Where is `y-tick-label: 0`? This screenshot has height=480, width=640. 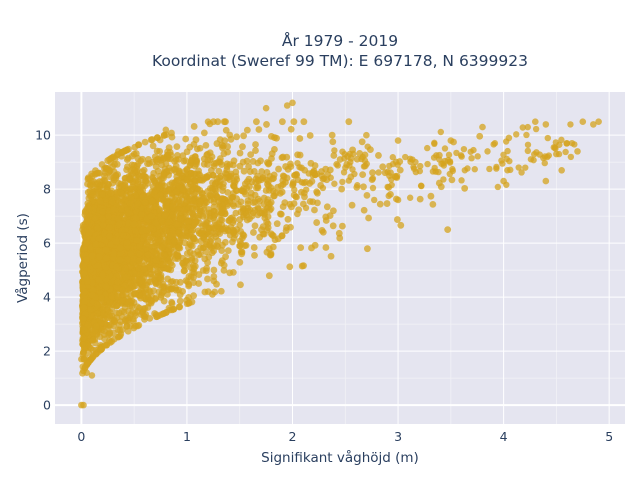 y-tick-label: 0 is located at coordinates (47, 405).